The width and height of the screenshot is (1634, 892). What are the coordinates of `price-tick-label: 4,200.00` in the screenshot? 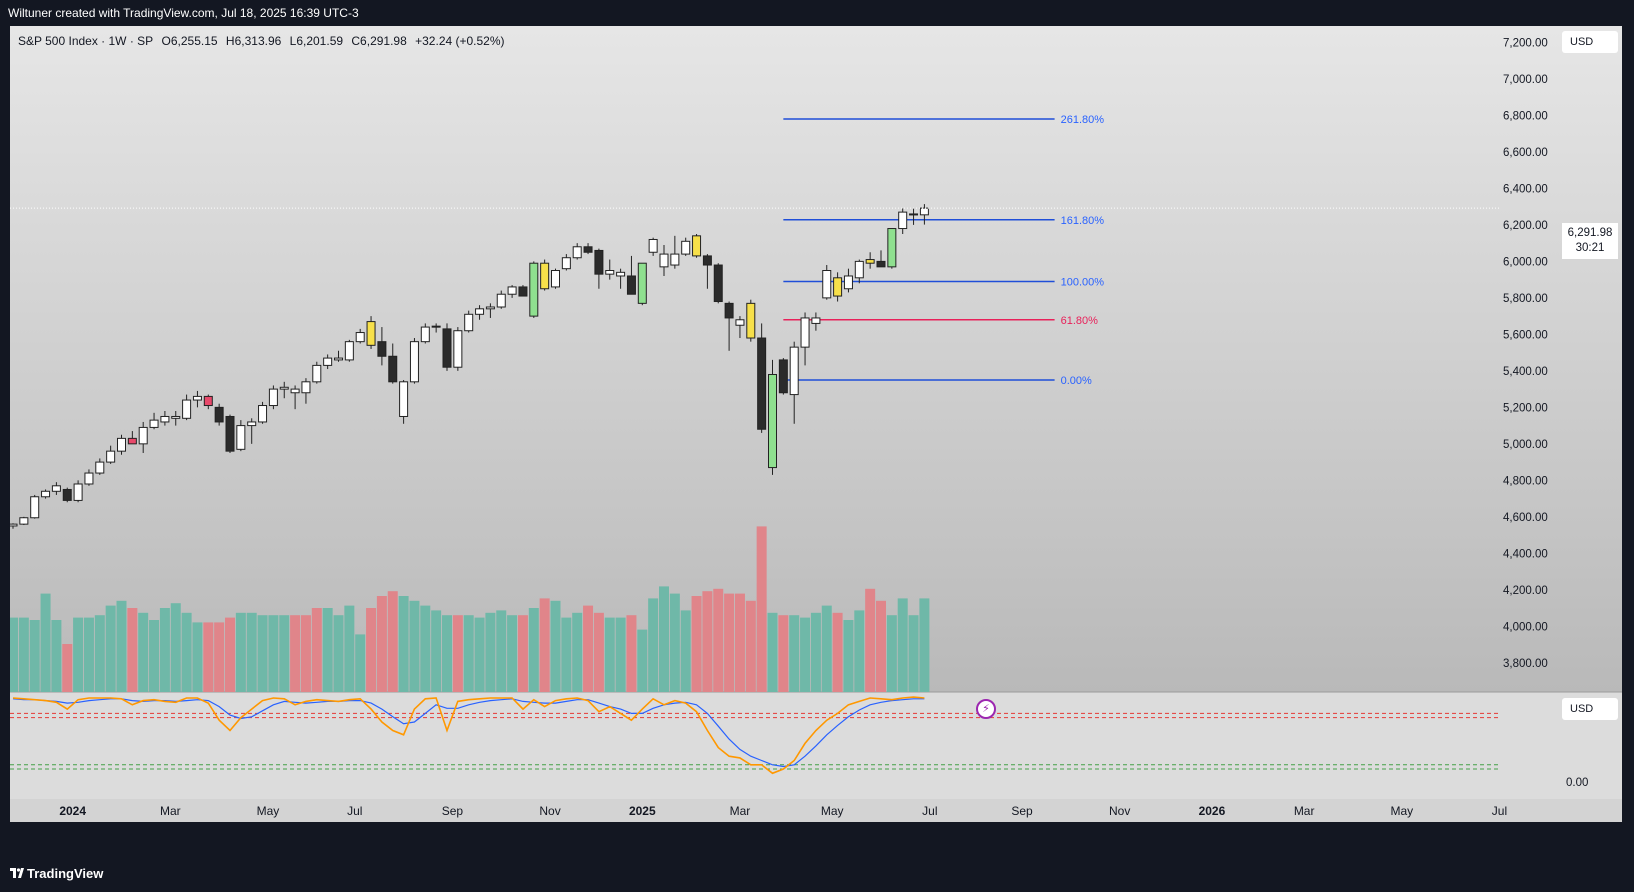 It's located at (1525, 591).